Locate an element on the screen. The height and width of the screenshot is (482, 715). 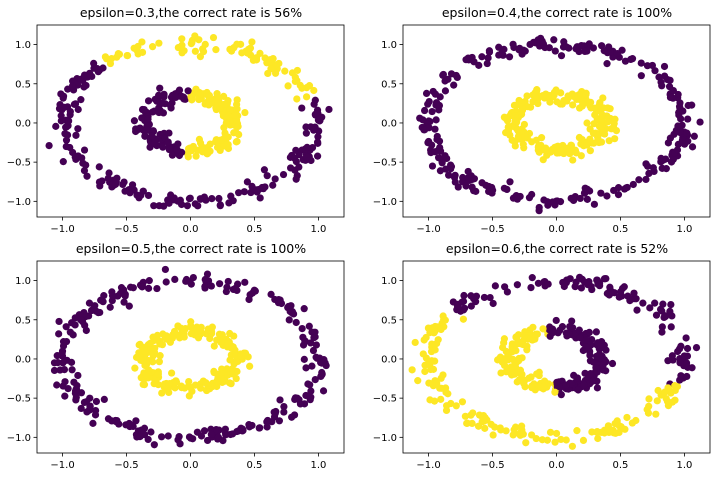
x-tick-label: 1.0 is located at coordinates (318, 465).